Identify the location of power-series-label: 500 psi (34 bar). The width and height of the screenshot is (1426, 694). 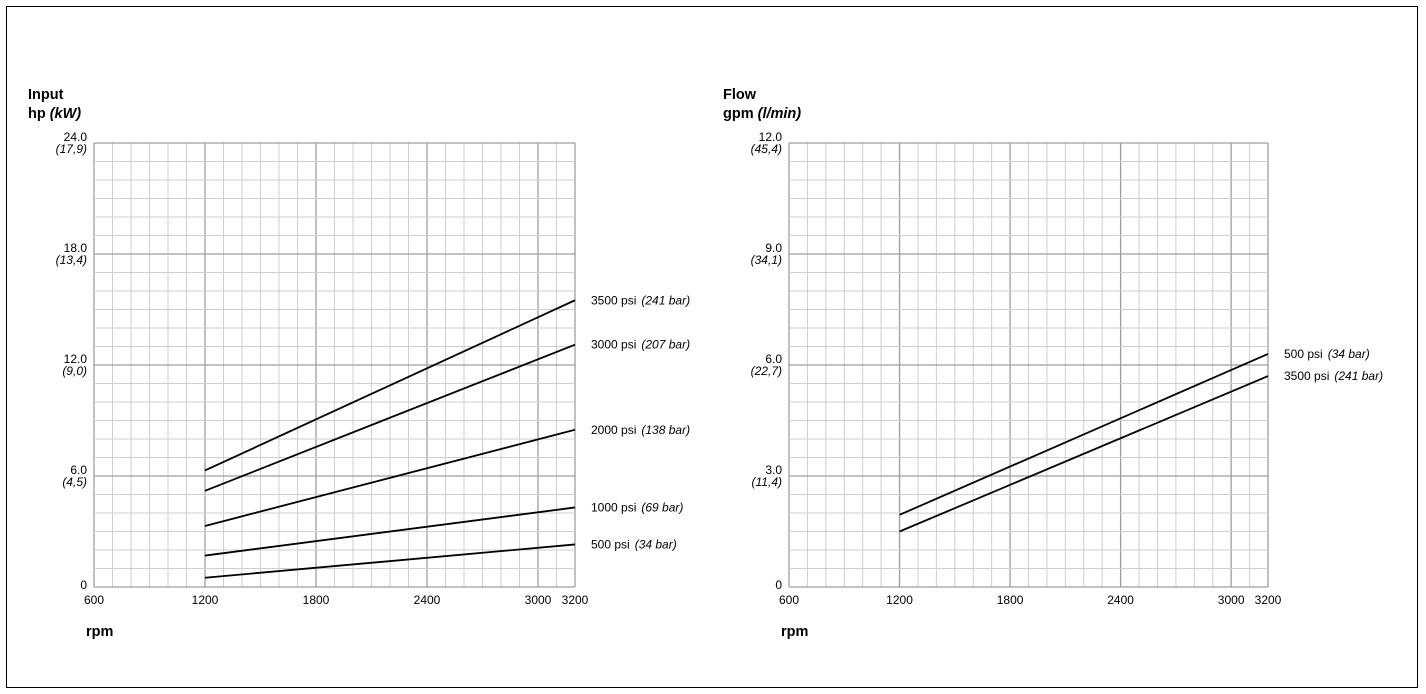
(634, 544).